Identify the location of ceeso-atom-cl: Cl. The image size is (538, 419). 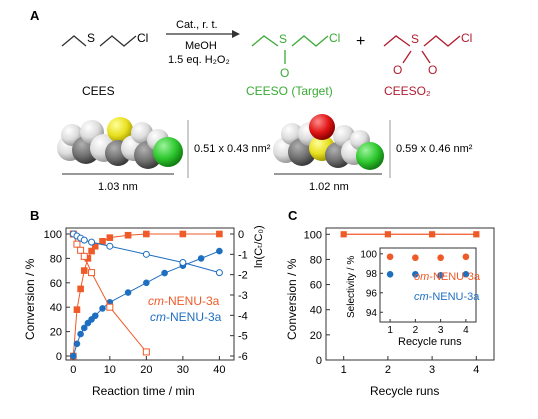
(334, 38).